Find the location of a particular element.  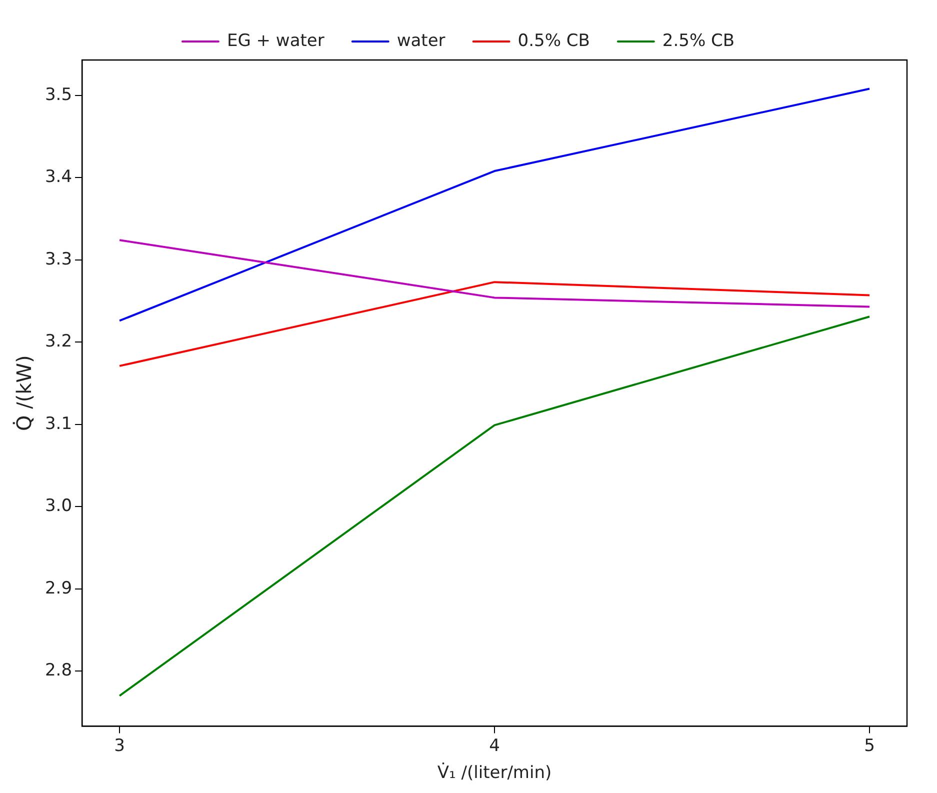

legend-label: water is located at coordinates (421, 40).